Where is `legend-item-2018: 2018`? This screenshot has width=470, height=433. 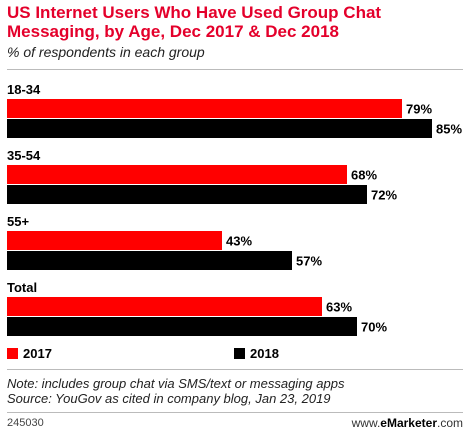 legend-item-2018: 2018 is located at coordinates (256, 353).